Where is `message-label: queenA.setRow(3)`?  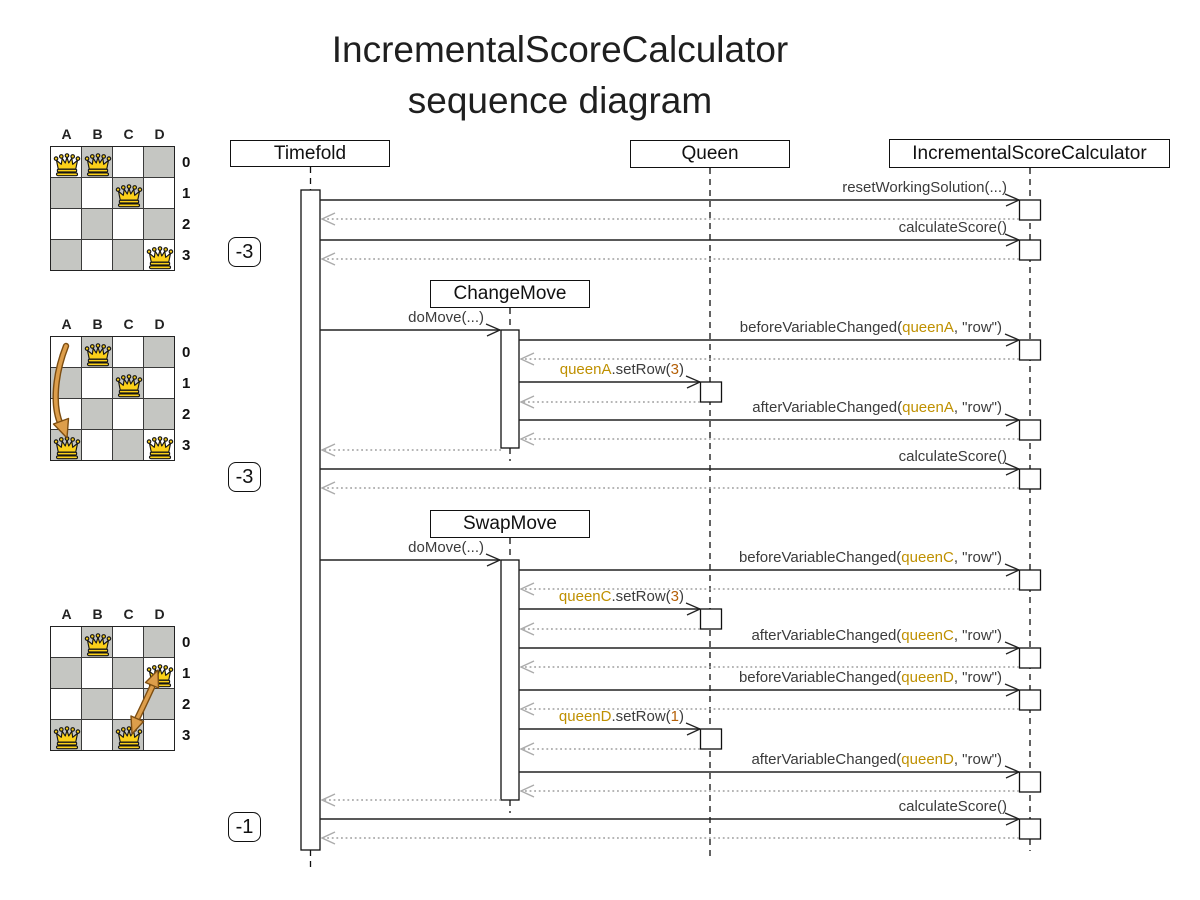
message-label: queenA.setRow(3) is located at coordinates (622, 369).